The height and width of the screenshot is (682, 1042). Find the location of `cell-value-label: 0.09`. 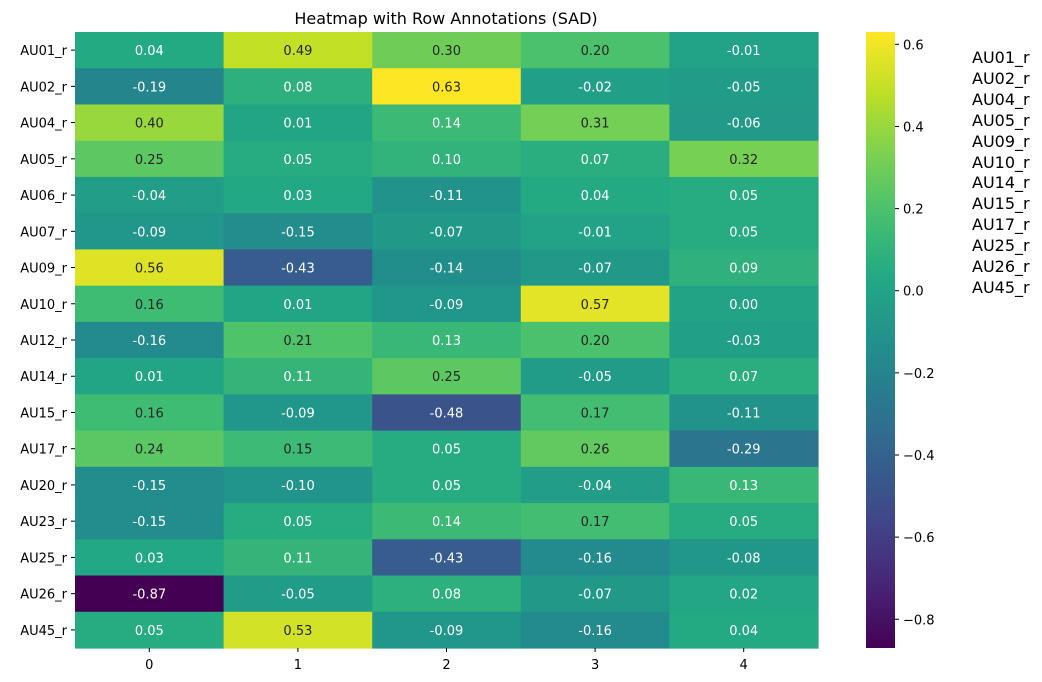

cell-value-label: 0.09 is located at coordinates (743, 269).